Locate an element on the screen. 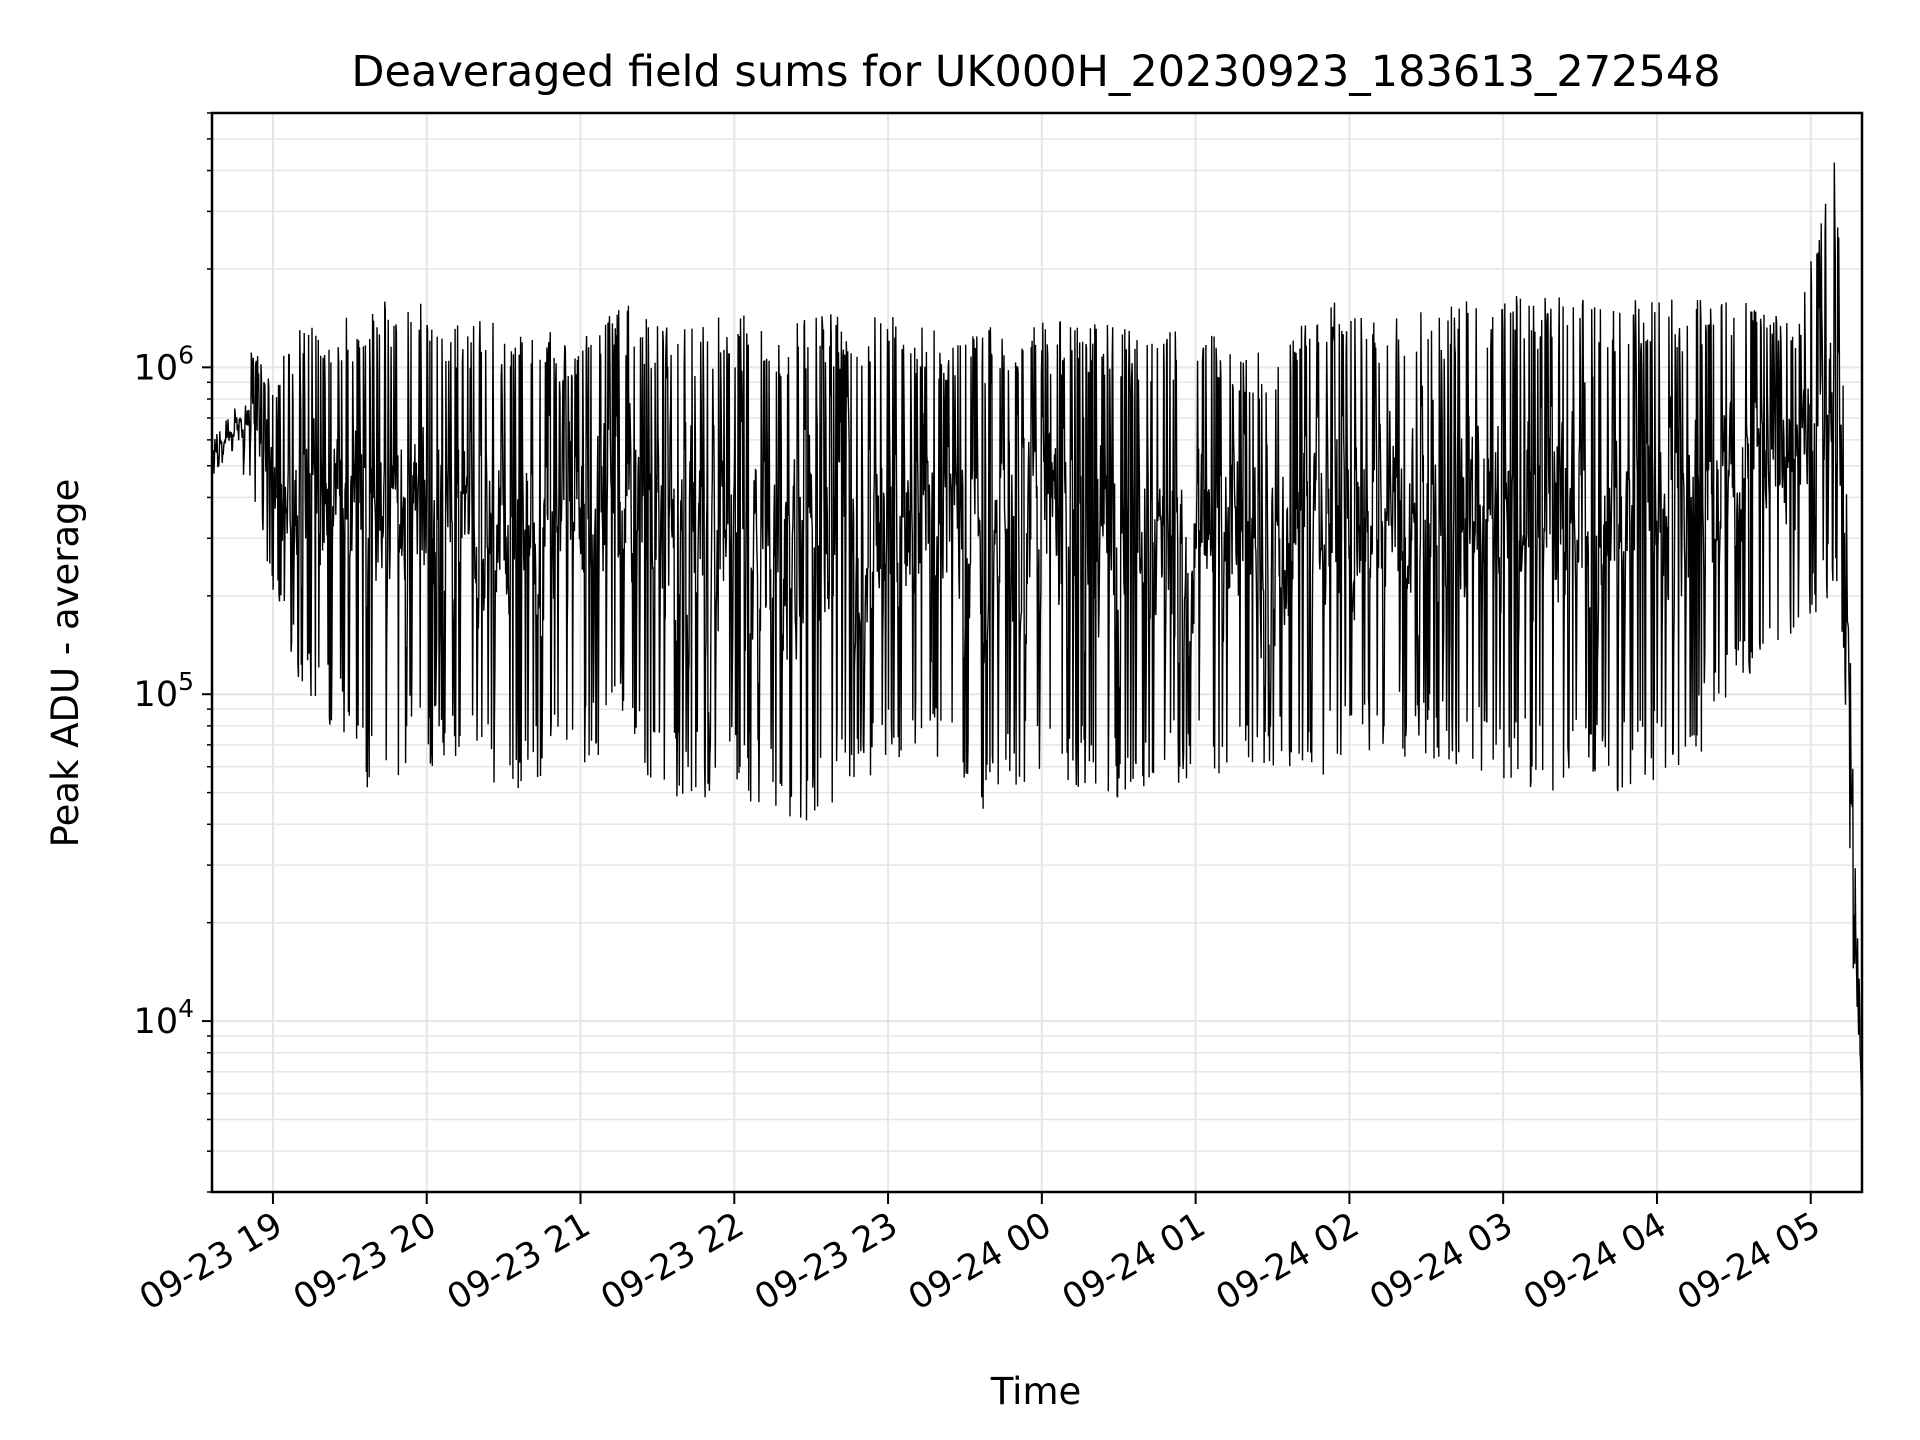 The height and width of the screenshot is (1440, 1920). x-tick-label: 09-24 00 is located at coordinates (980, 1261).